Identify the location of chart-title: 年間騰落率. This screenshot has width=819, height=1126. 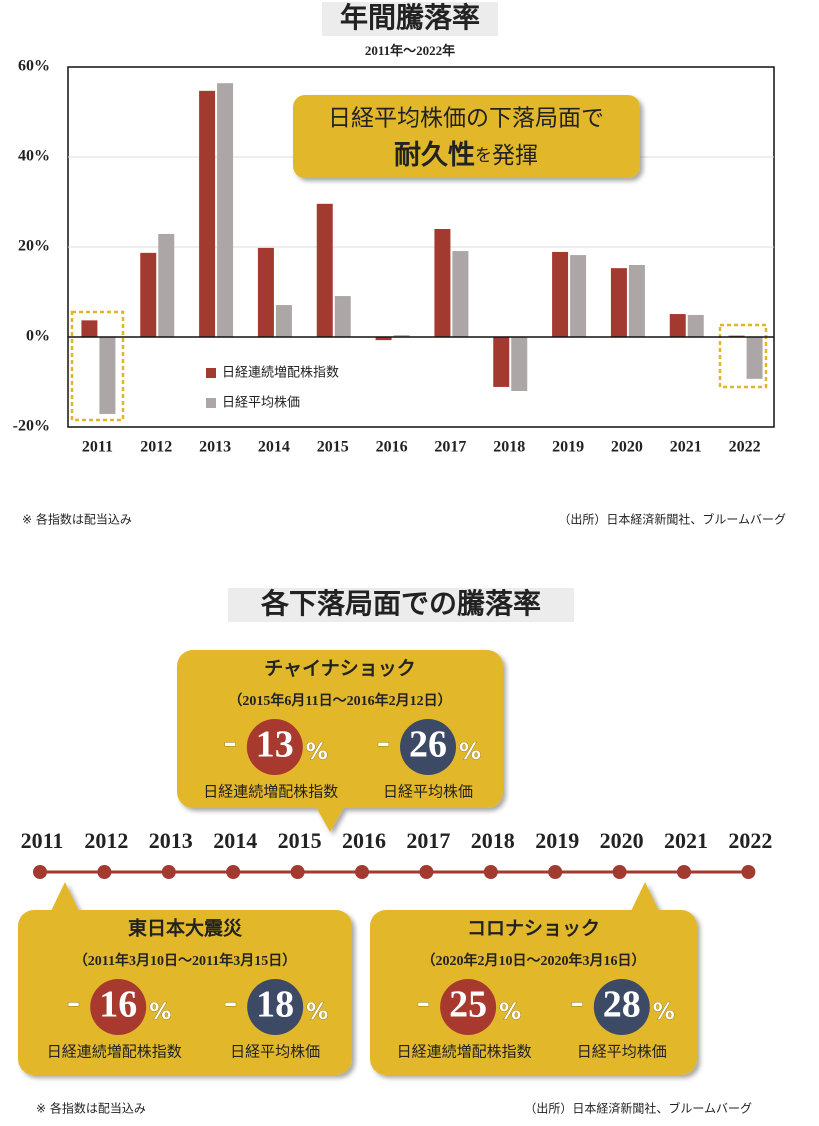
(410, 17).